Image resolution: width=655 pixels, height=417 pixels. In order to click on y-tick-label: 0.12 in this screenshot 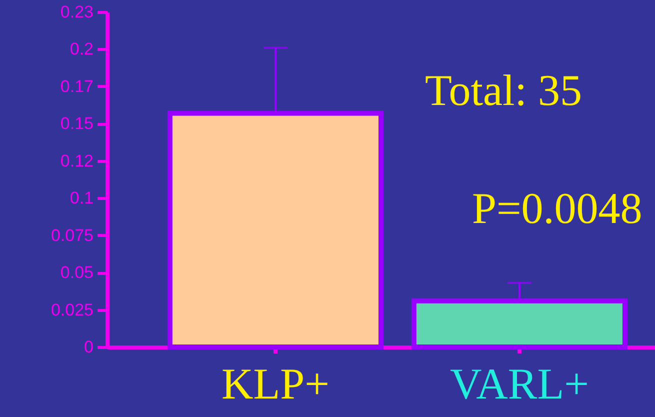, I will do `click(77, 160)`.